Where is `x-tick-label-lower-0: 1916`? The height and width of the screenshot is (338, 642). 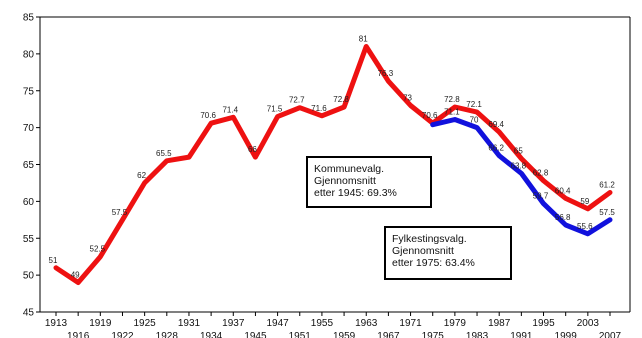
x-tick-label-lower-0: 1916 is located at coordinates (78, 334).